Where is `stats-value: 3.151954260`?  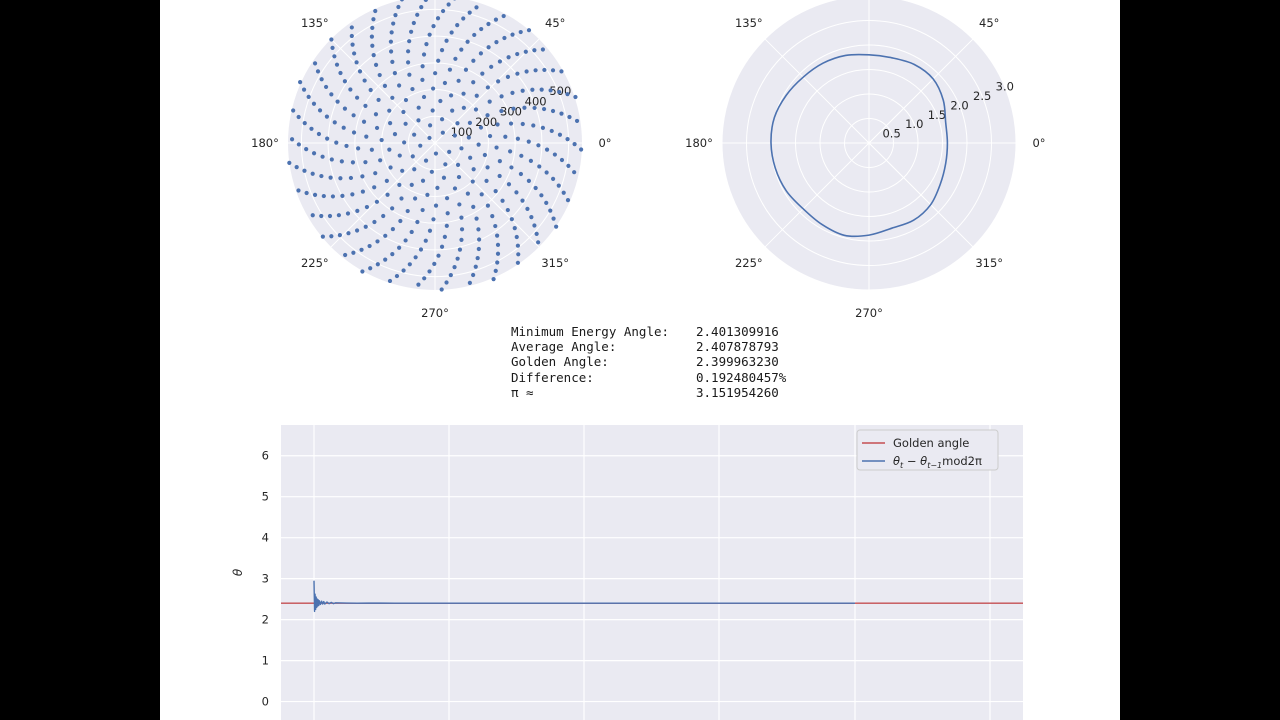
stats-value: 3.151954260 is located at coordinates (737, 392).